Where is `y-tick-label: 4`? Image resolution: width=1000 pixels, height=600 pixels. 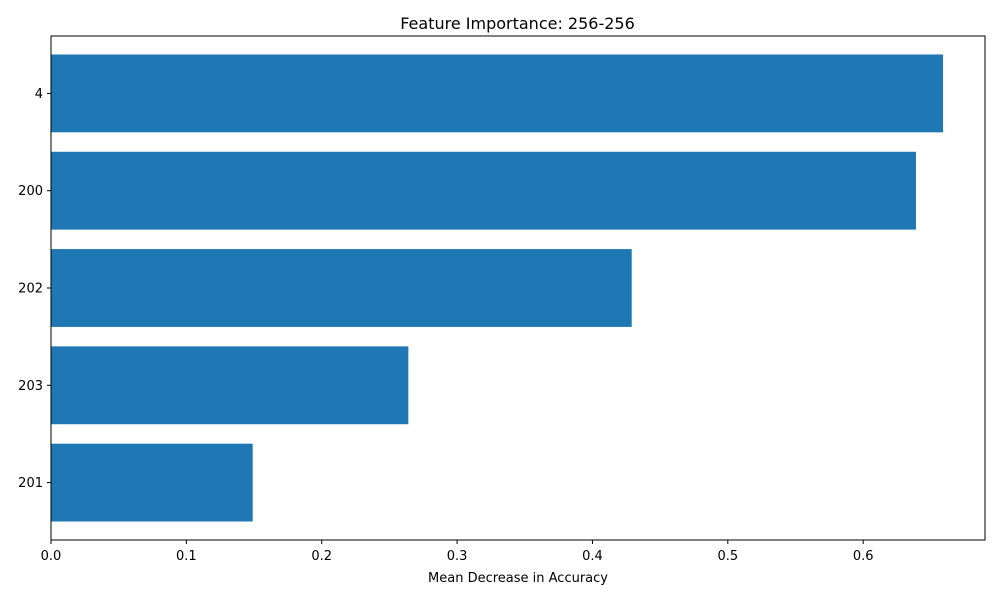 y-tick-label: 4 is located at coordinates (39, 94).